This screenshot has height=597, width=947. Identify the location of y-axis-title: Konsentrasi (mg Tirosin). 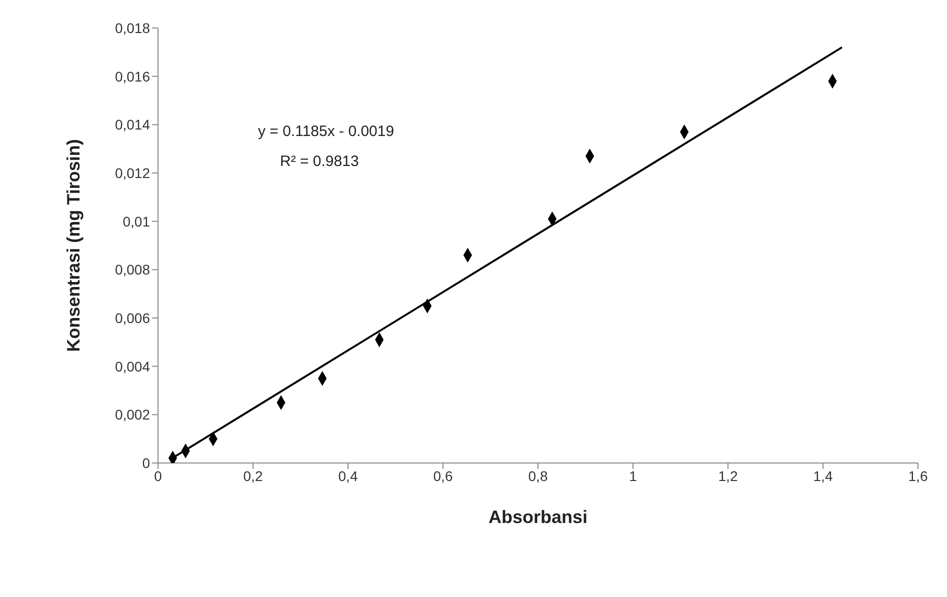
(73, 245).